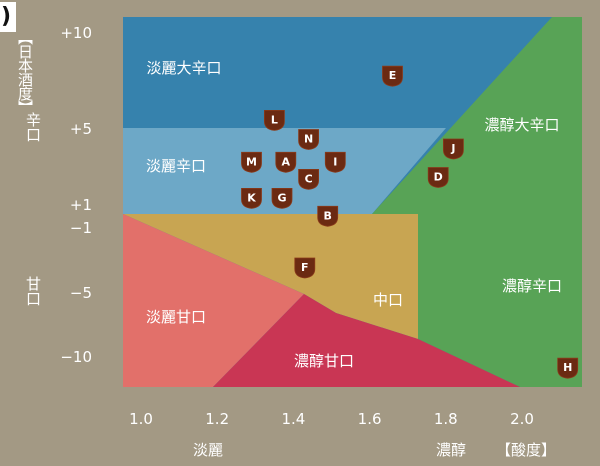 The image size is (600, 466). I want to click on point-label: K, so click(251, 197).